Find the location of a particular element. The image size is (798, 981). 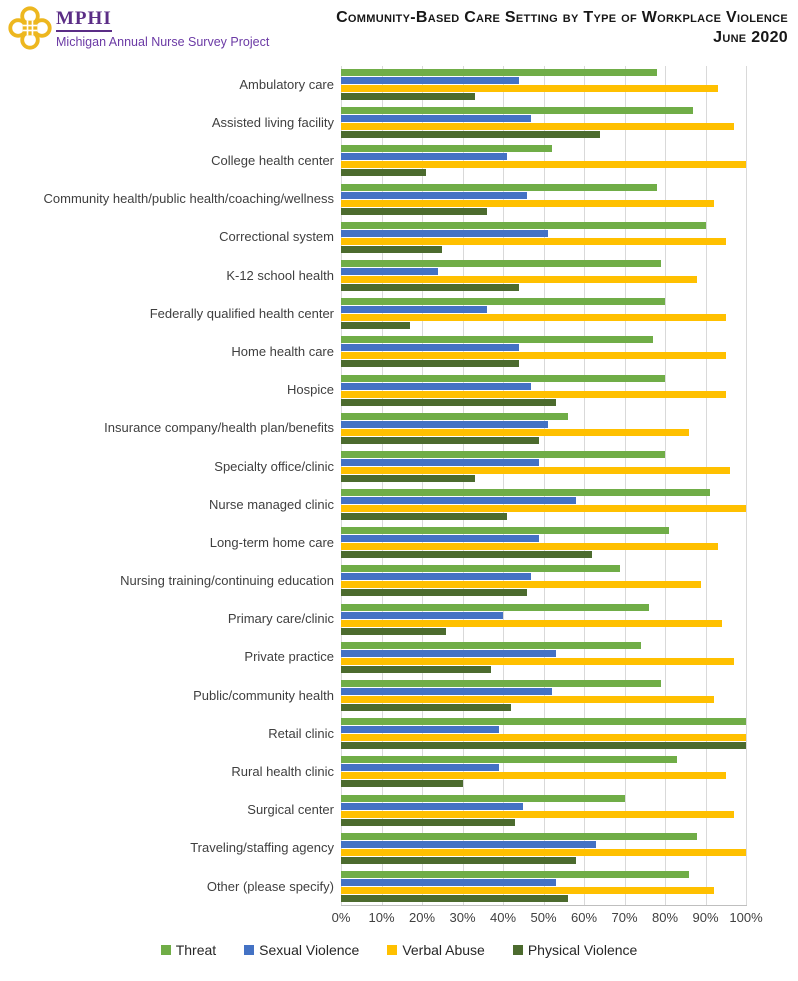

legend-label: Verbal Abuse is located at coordinates (443, 950).